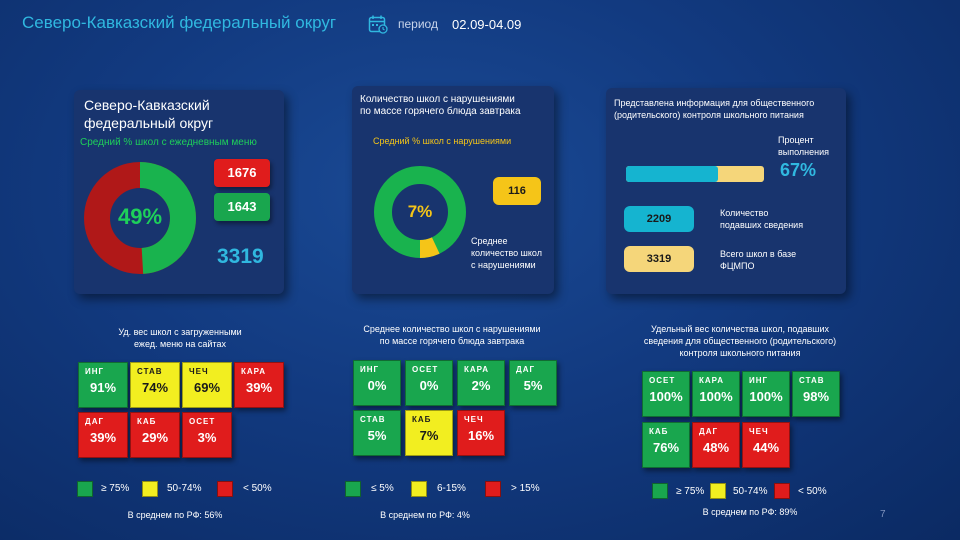 The width and height of the screenshot is (960, 540). Describe the element at coordinates (179, 22) in the screenshot. I see `page-title: Северо-Кавказский федеральный округ` at that location.